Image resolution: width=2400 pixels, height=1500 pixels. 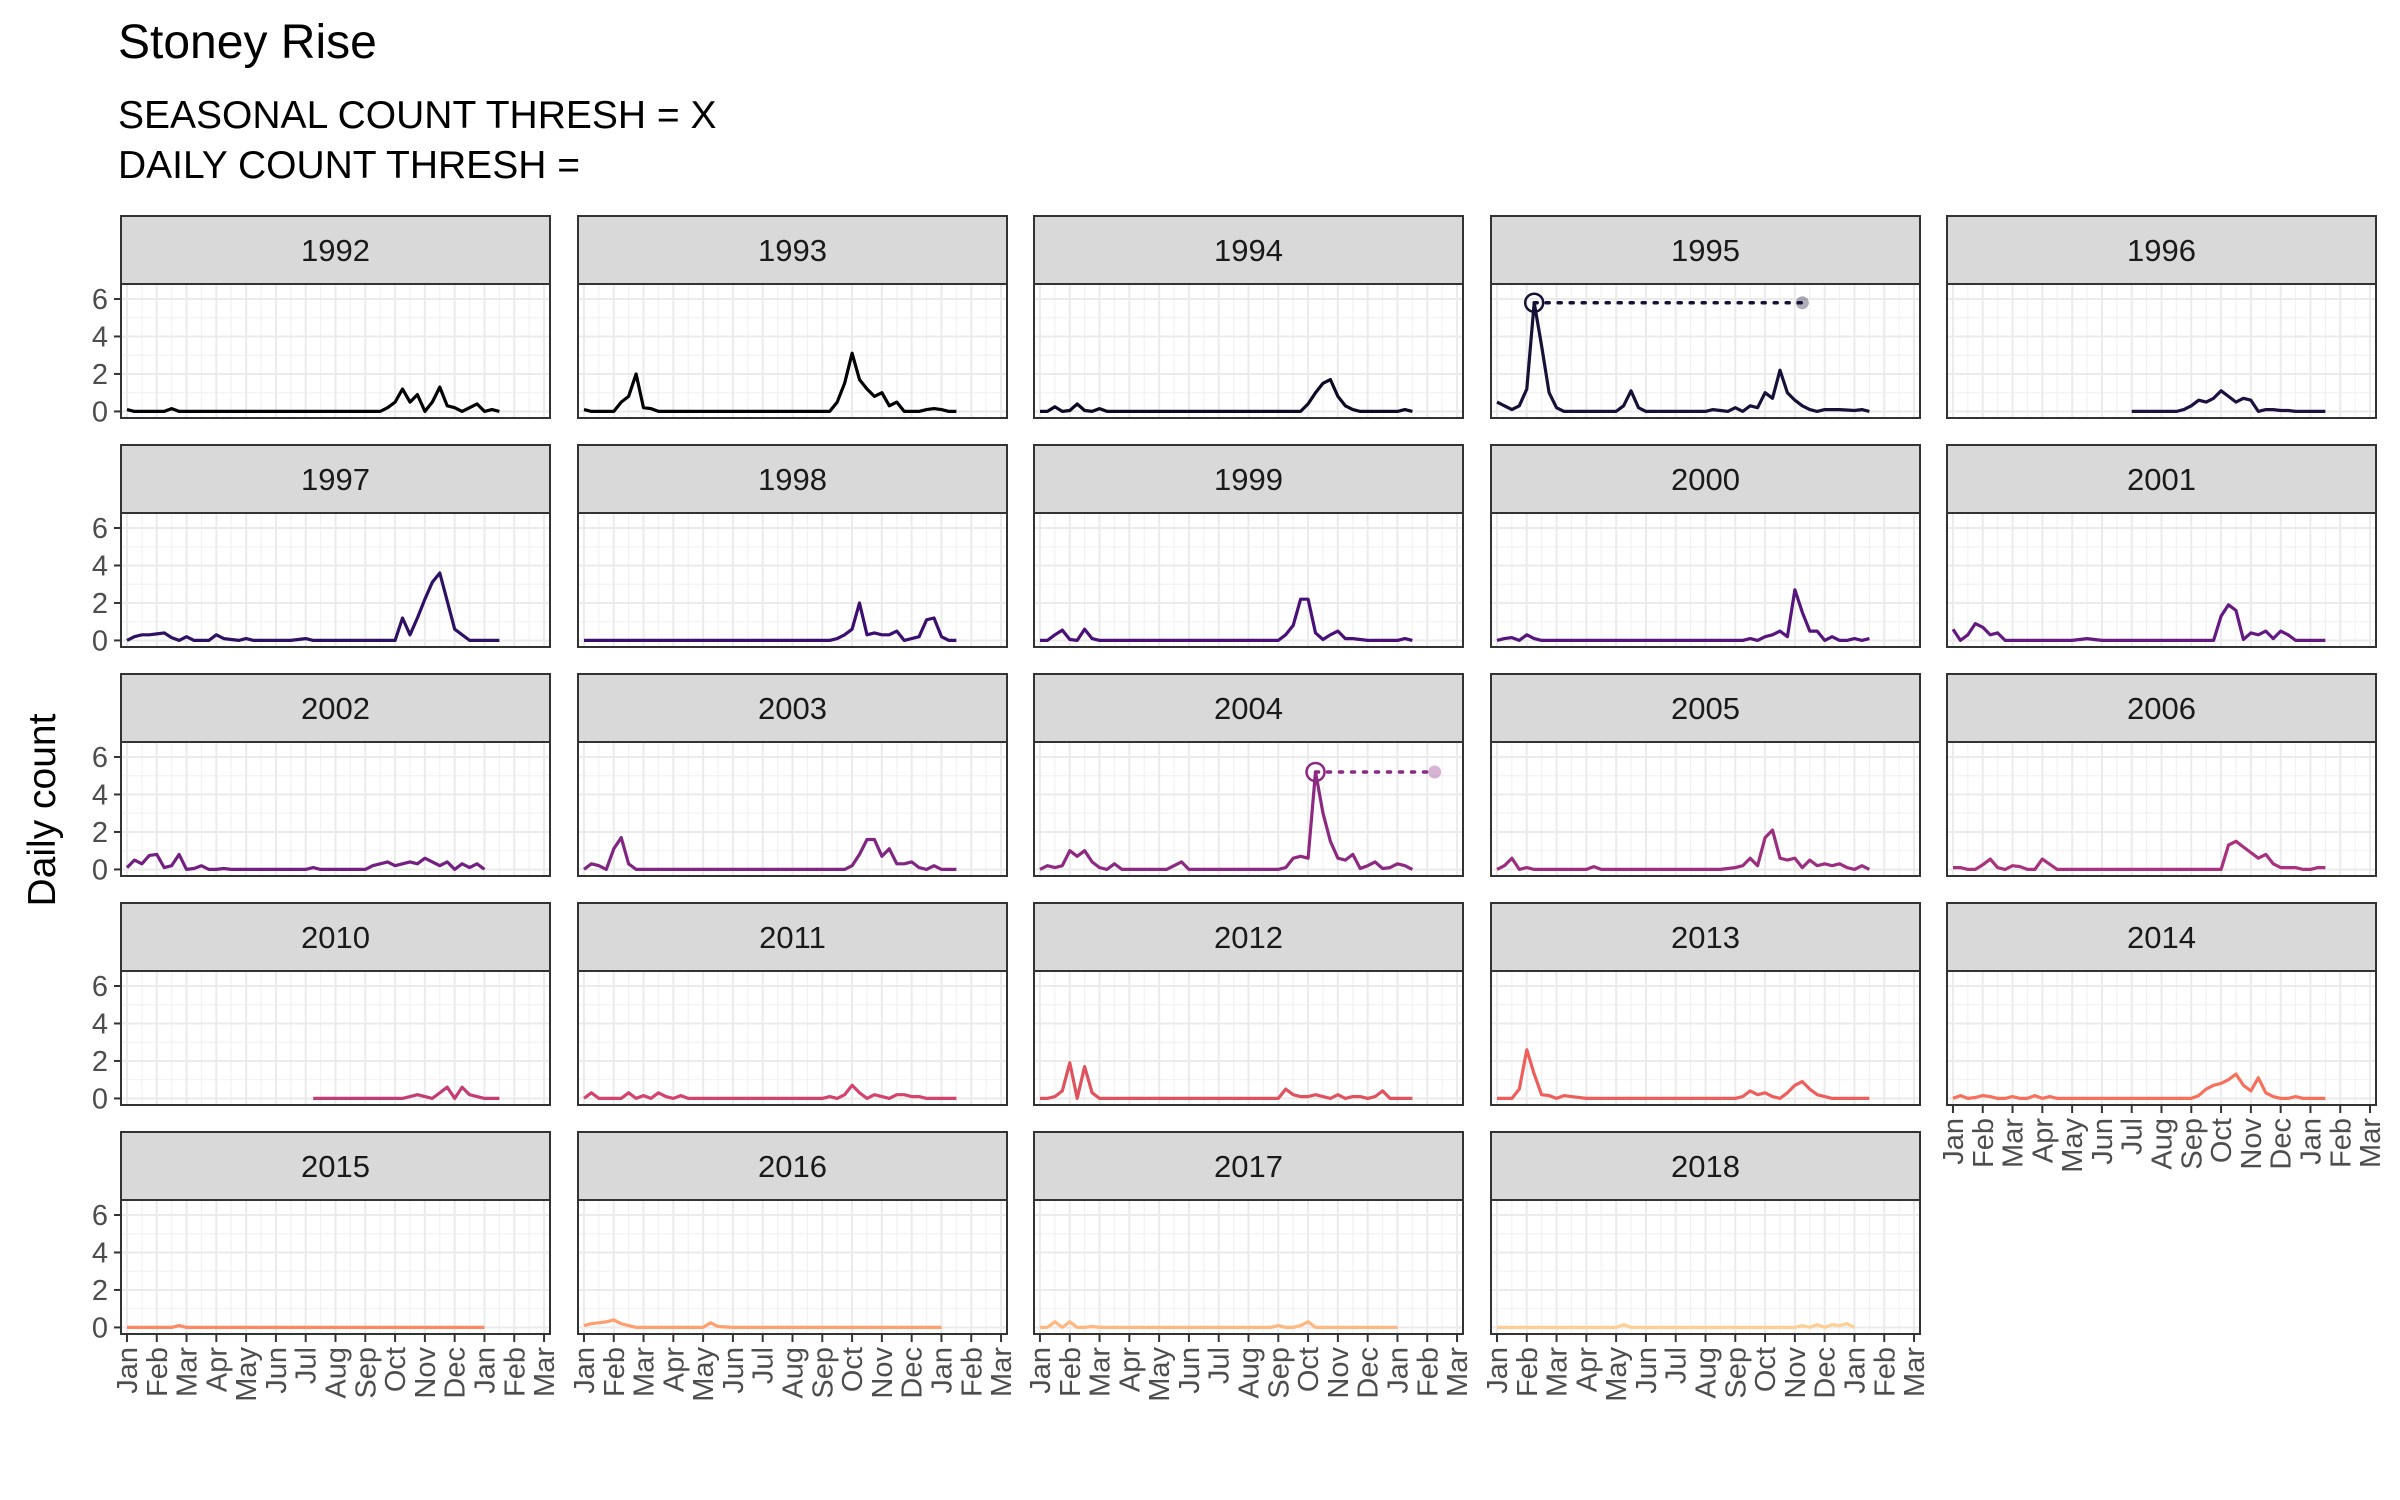 I want to click on facet-panel-1997: 1997 0 2 4 6, so click(x=321, y=550).